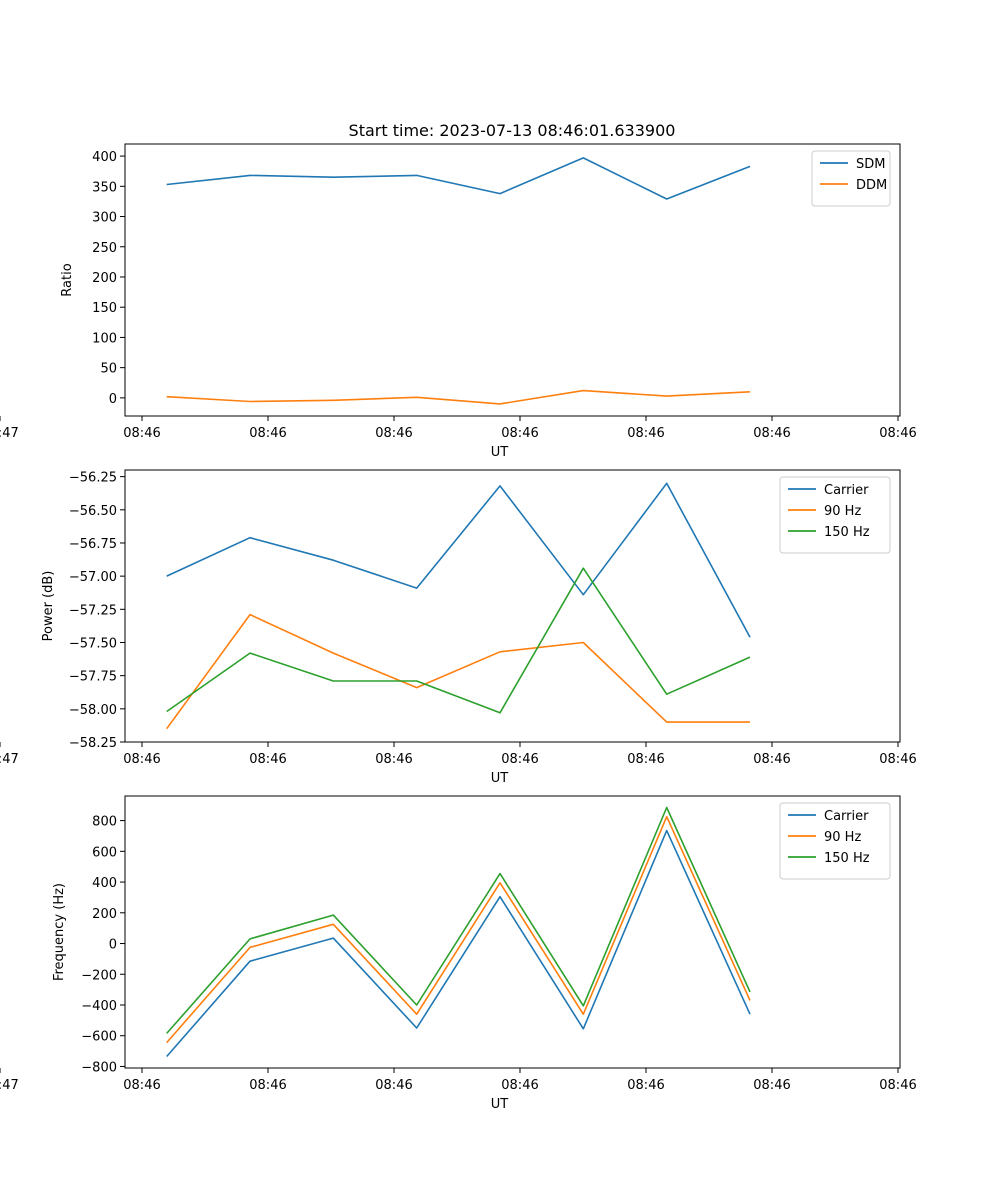 The height and width of the screenshot is (1200, 1000). I want to click on figure-title: Start time: 2023-07-13 08:46:01.633900, so click(512, 130).